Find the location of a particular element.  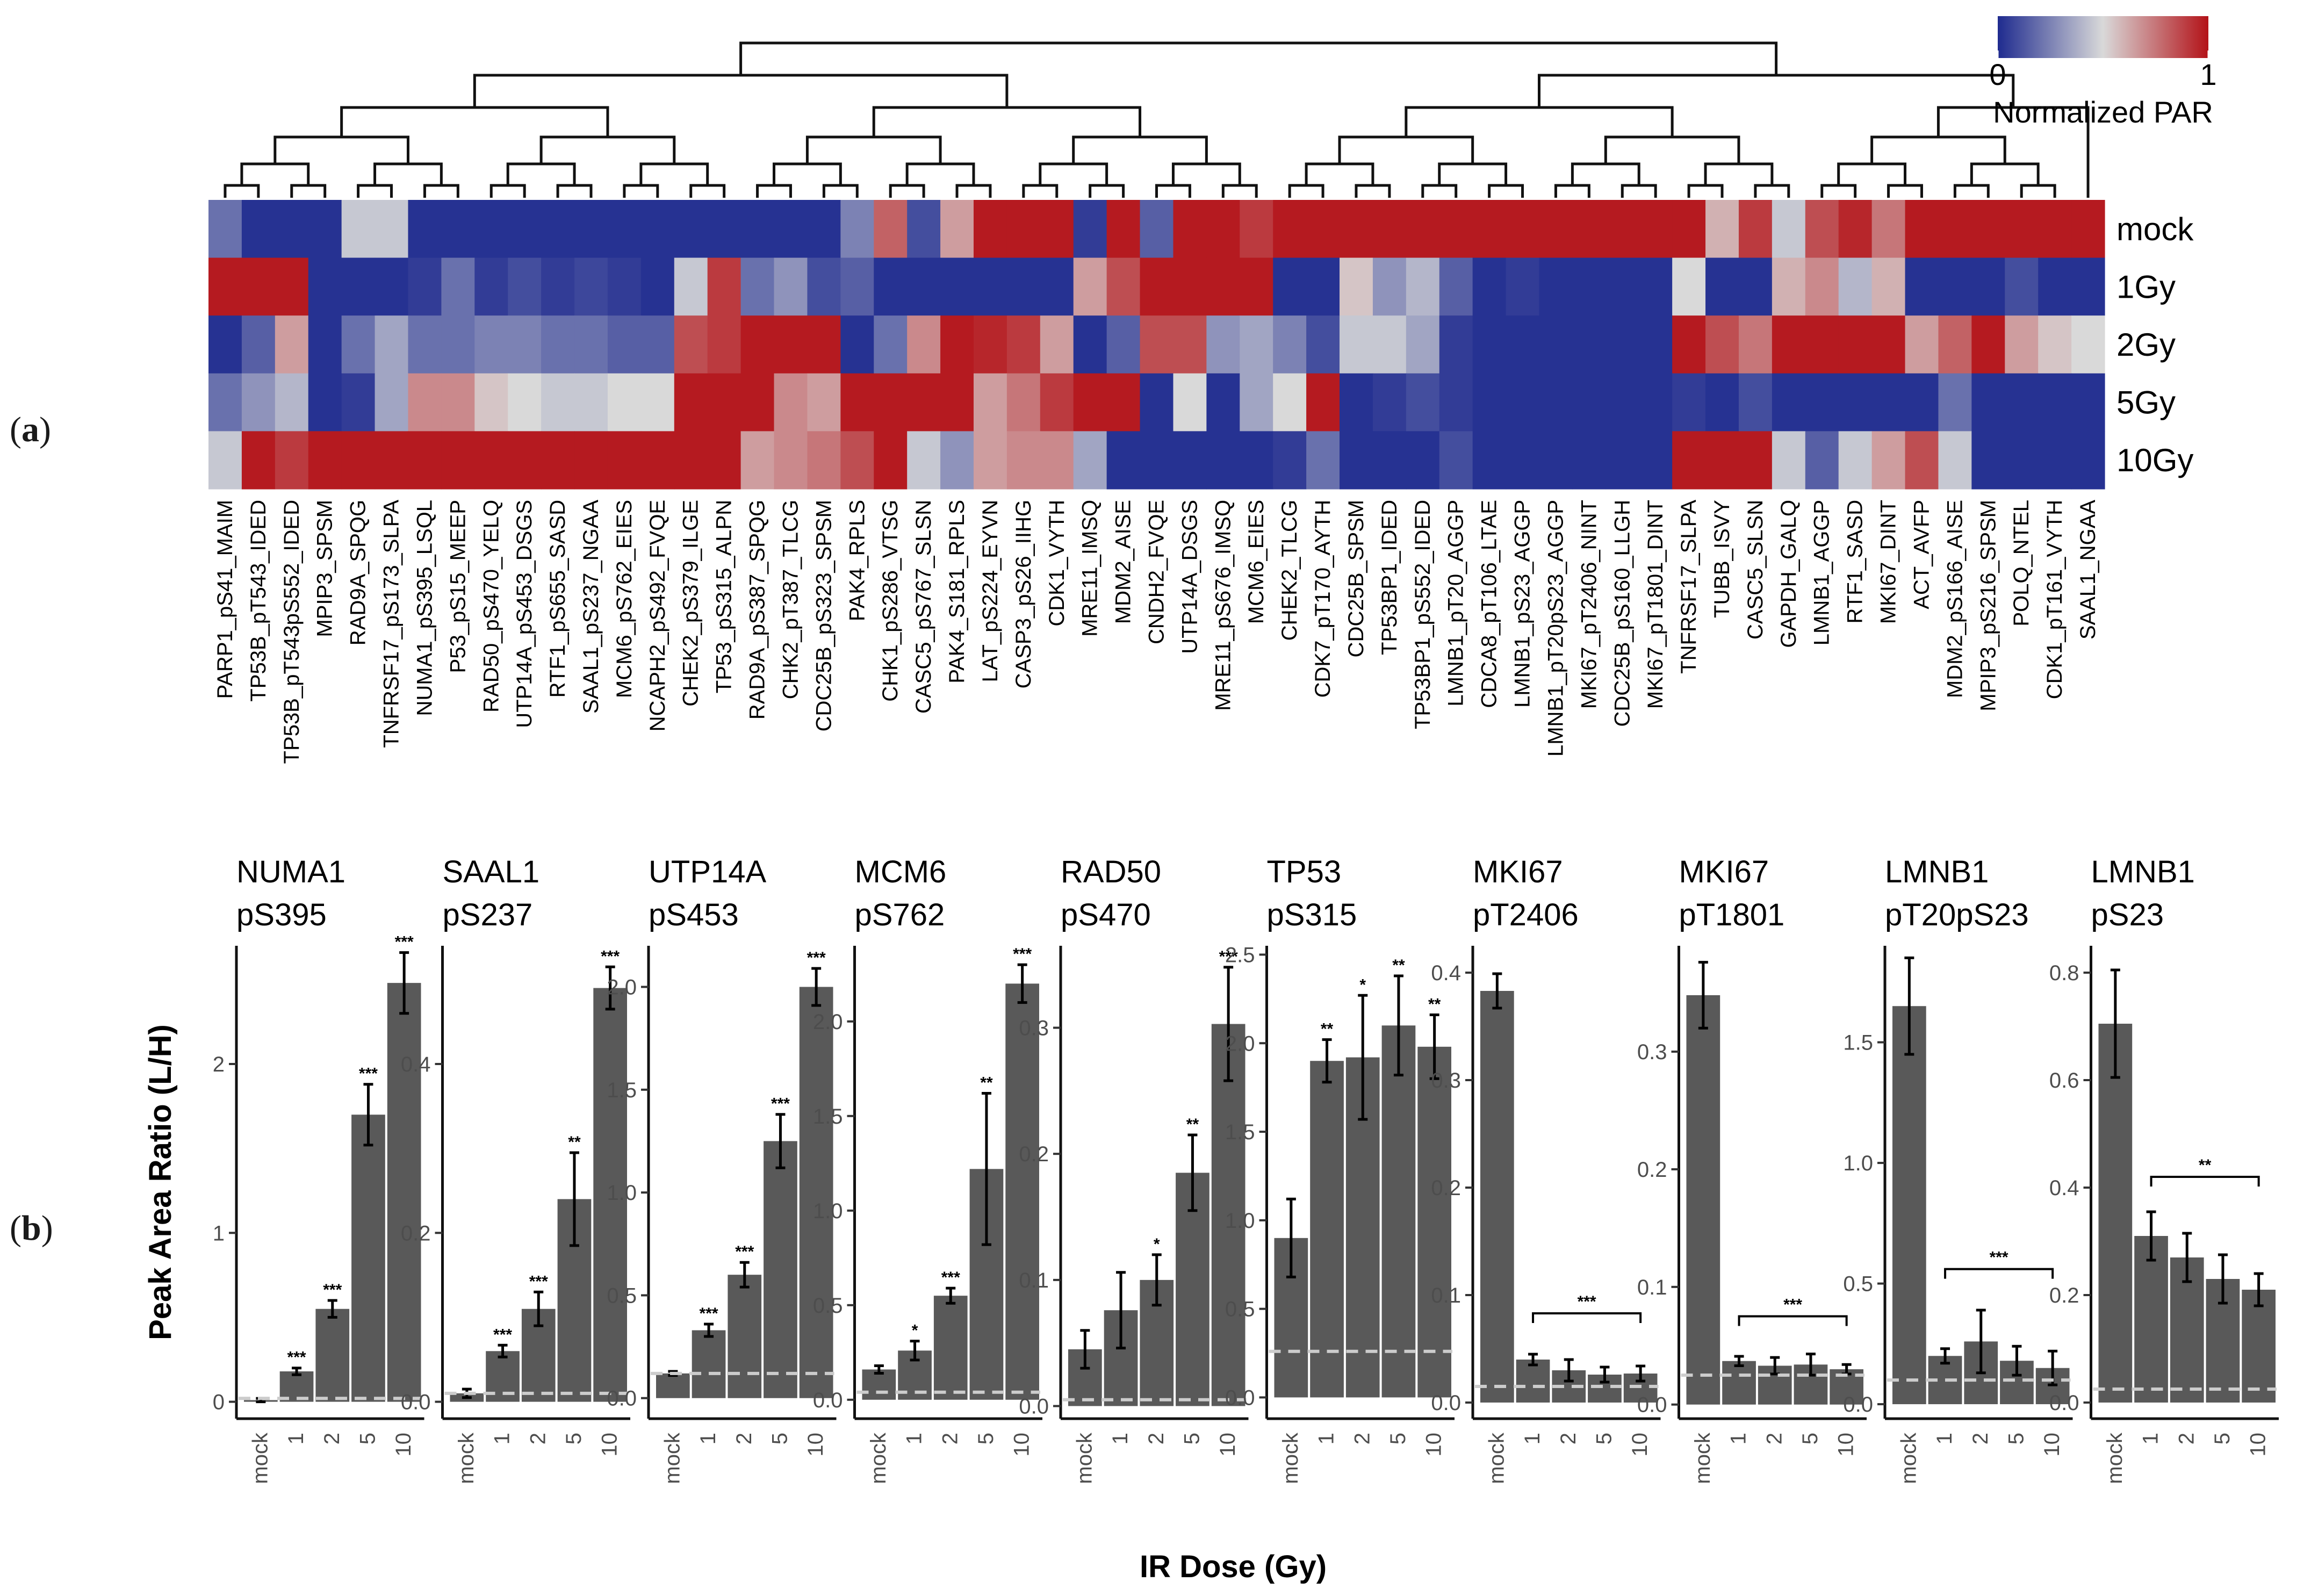

colorbar-tick-label: 0 is located at coordinates (1997, 74).